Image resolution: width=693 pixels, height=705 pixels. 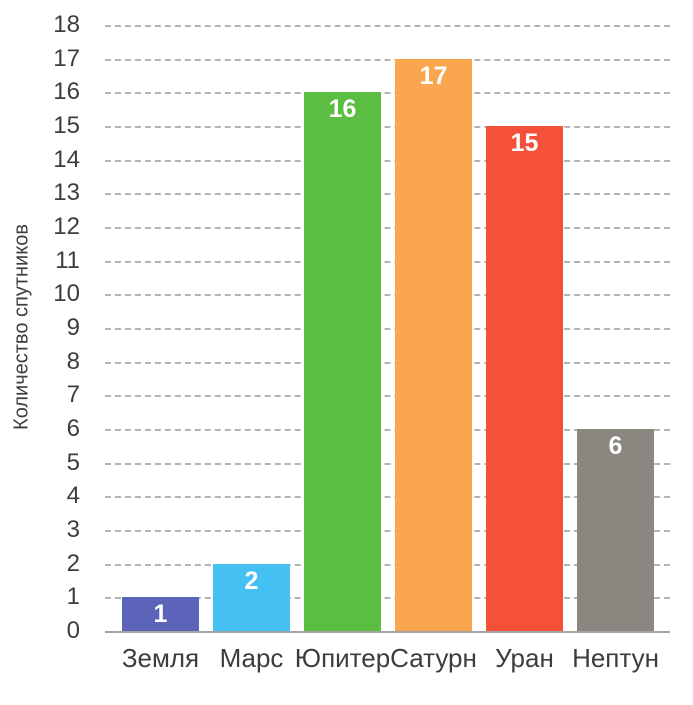 What do you see at coordinates (73, 630) in the screenshot?
I see `y-tick-label: 0` at bounding box center [73, 630].